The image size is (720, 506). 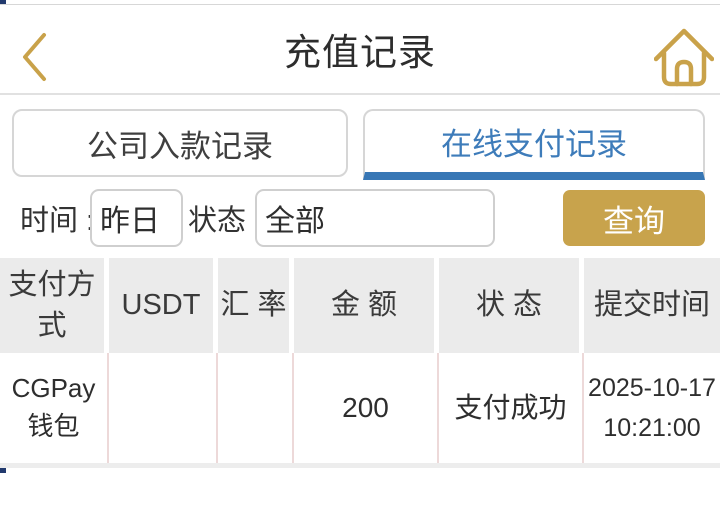 I want to click on cell-payment-method: CGPay钱包, so click(x=54, y=408).